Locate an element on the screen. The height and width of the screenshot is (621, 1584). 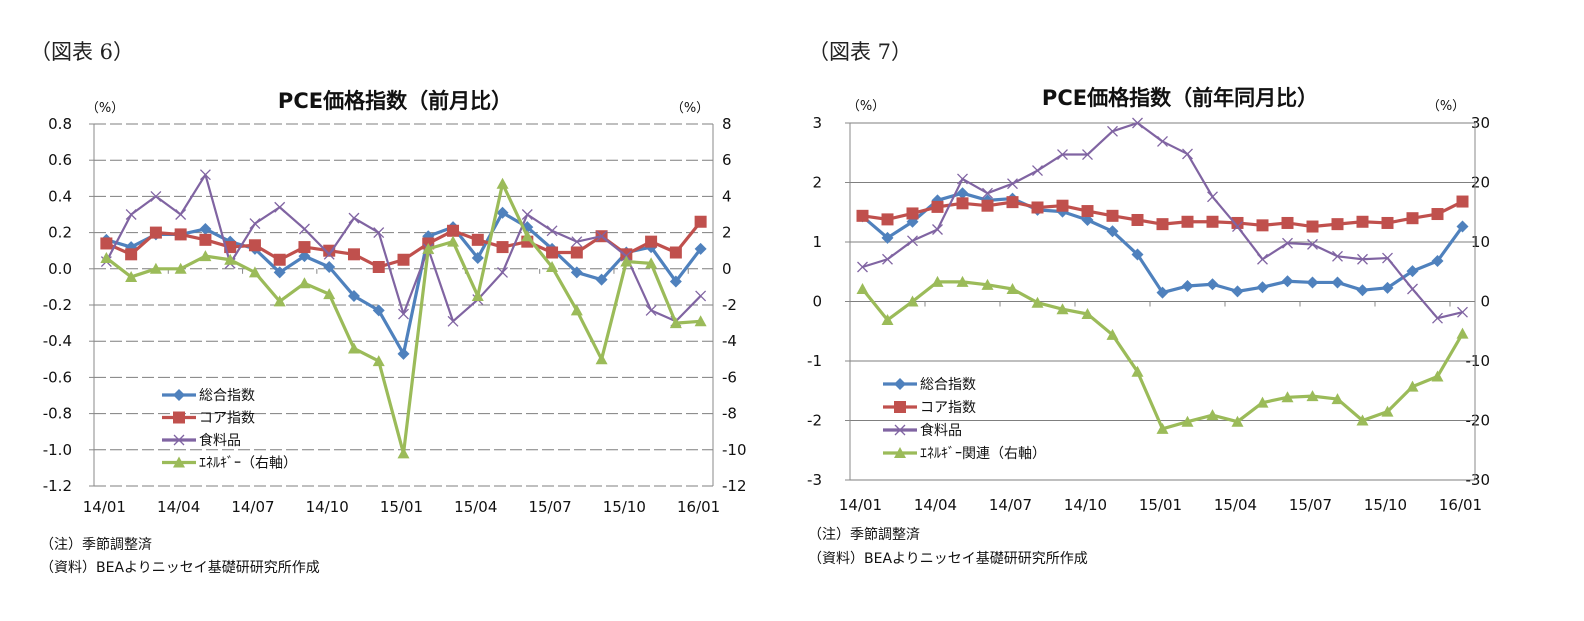
left-tick-label: -0.8 is located at coordinates (57, 414).